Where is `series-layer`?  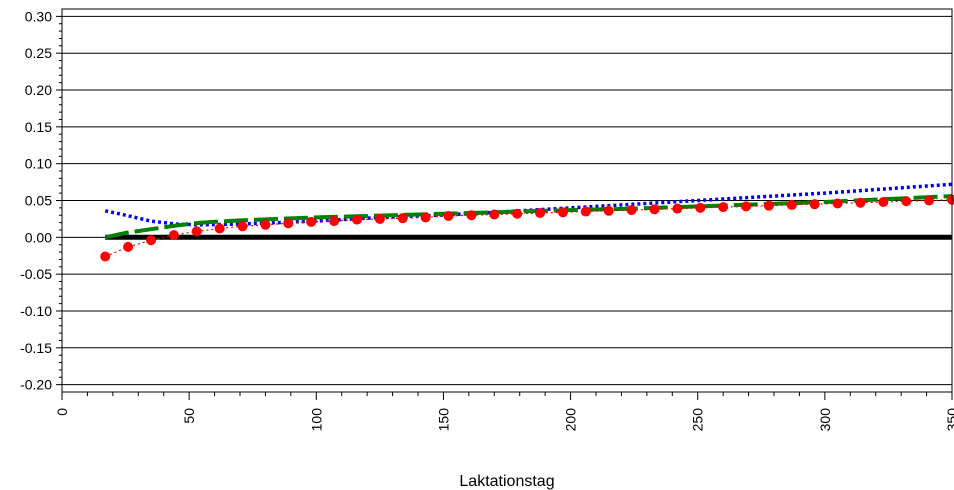
series-layer is located at coordinates (527, 222).